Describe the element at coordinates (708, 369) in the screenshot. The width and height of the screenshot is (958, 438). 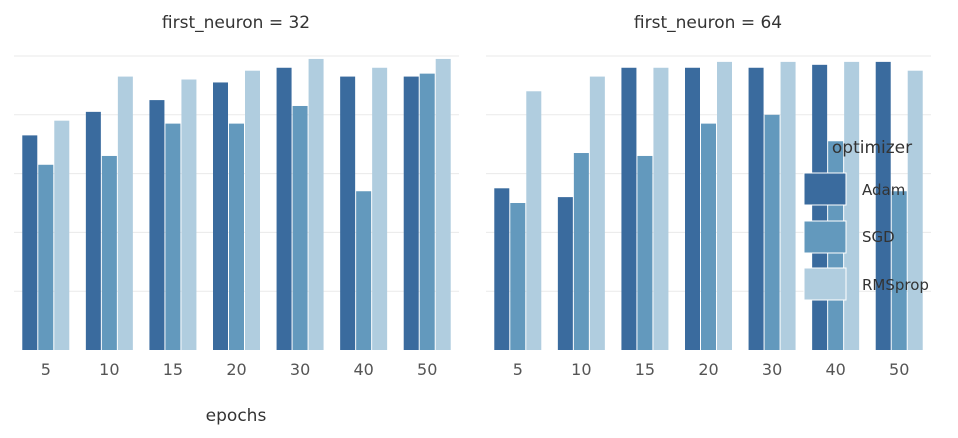
I see `x-tick-label-p1-20: 20` at that location.